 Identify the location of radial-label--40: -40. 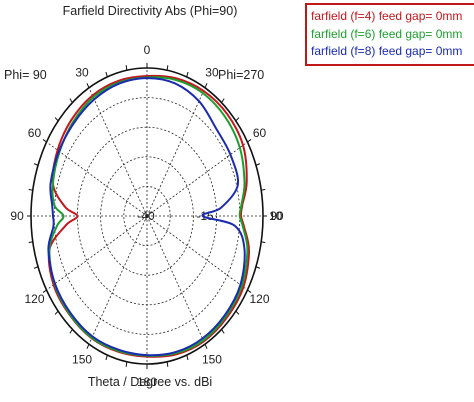
(146, 216).